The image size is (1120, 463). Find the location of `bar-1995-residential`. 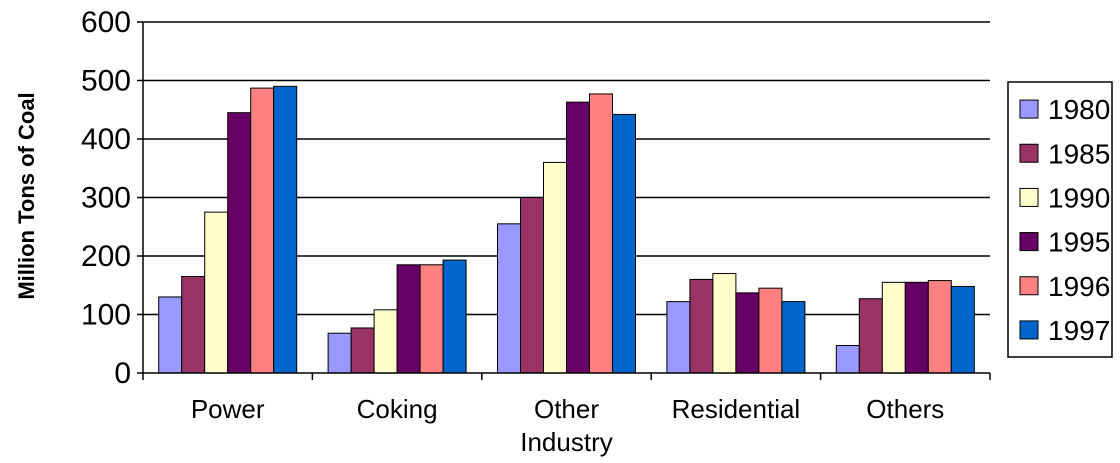

bar-1995-residential is located at coordinates (747, 333).